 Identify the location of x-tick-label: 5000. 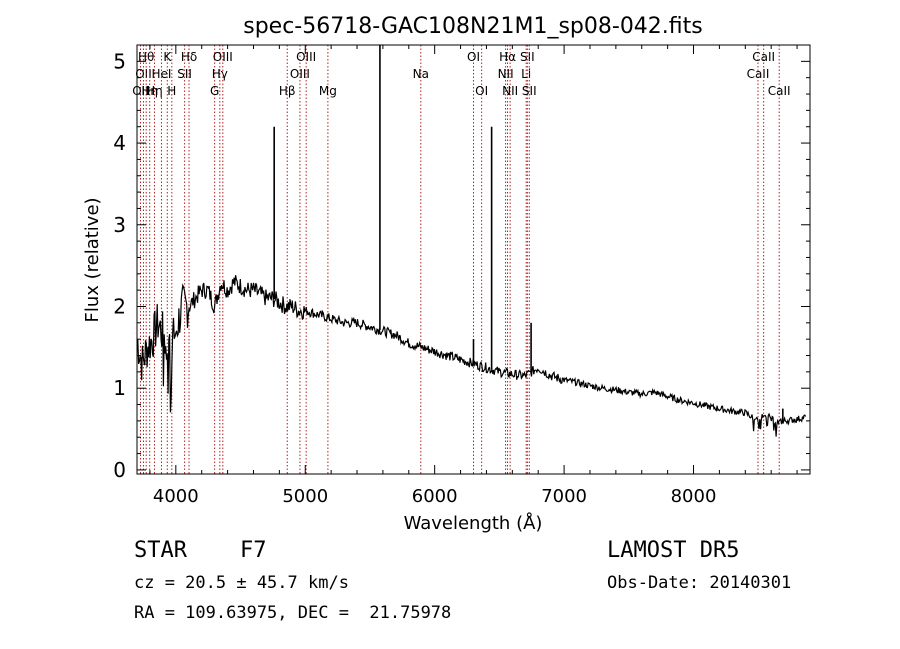
(305, 496).